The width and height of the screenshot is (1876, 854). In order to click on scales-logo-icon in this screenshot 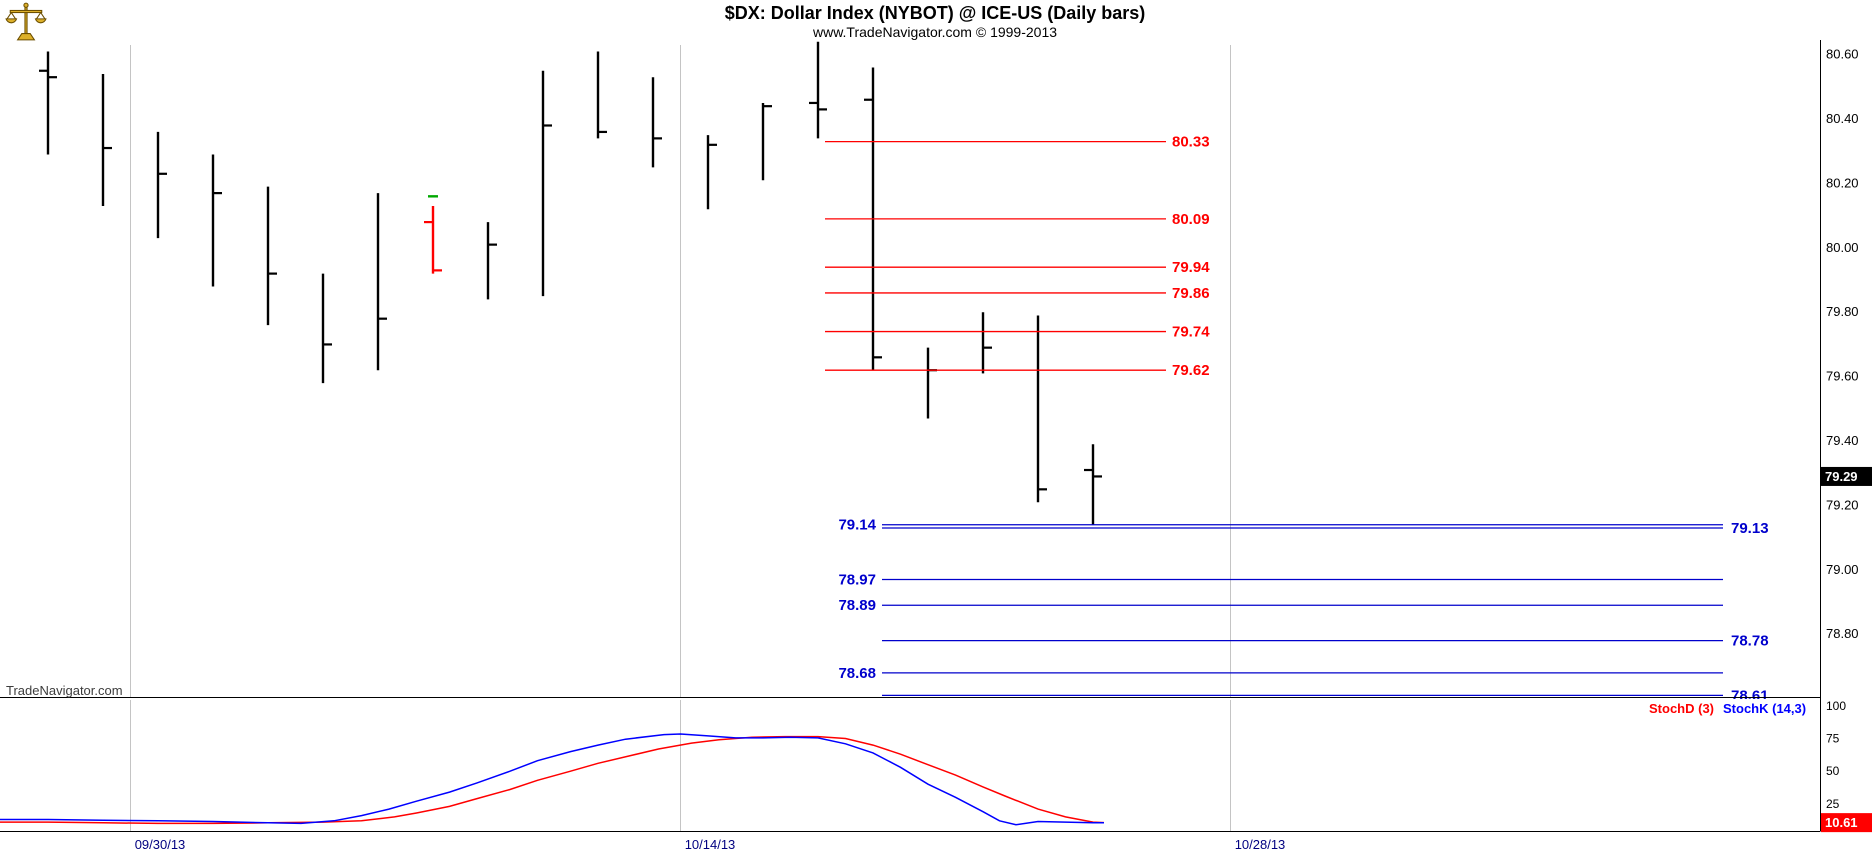, I will do `click(26, 22)`.